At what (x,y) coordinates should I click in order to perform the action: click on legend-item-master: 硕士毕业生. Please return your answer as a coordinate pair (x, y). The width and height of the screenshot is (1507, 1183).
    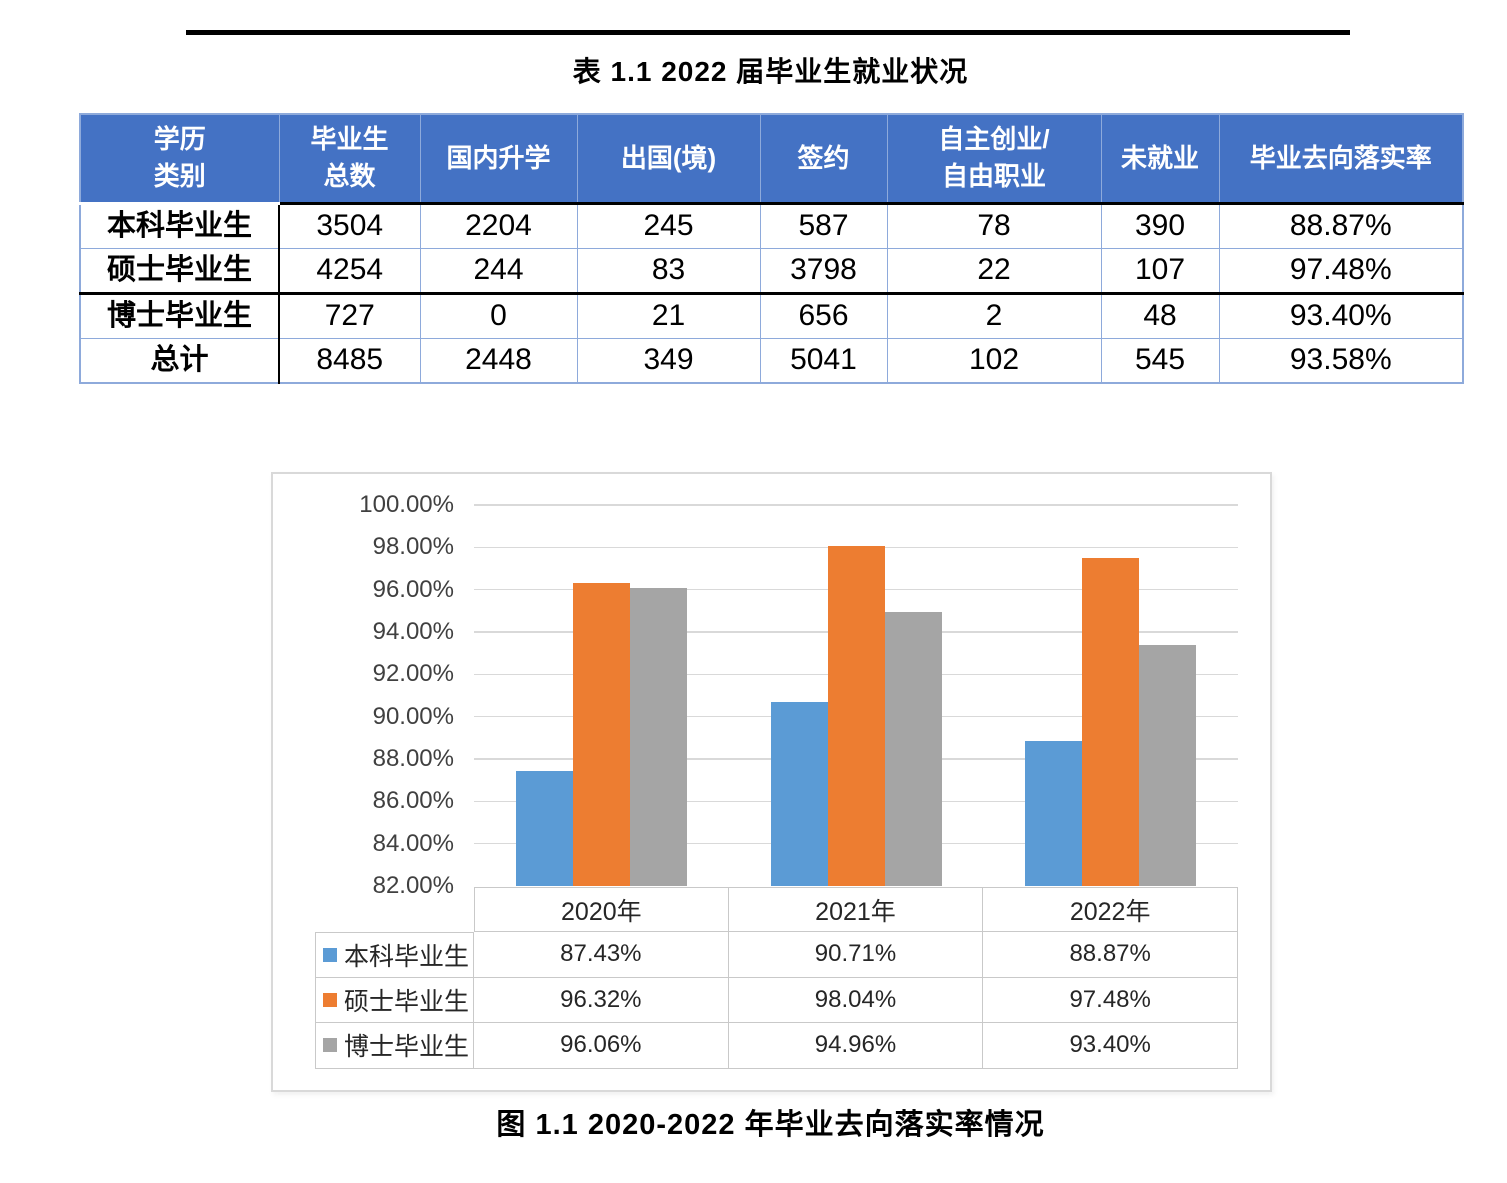
    Looking at the image, I should click on (394, 1000).